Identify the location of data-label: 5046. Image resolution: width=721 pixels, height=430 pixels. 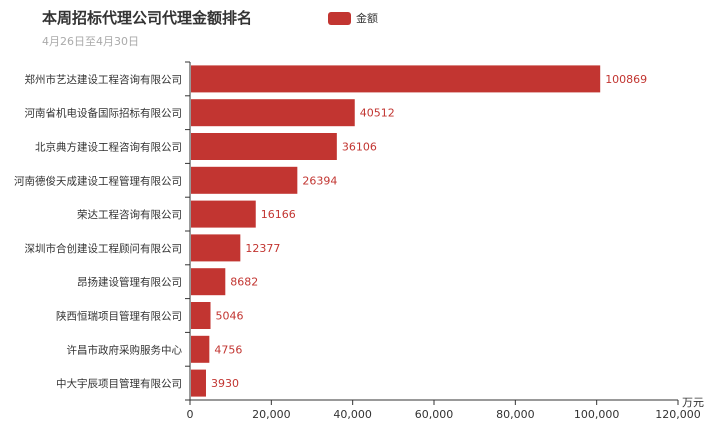
(230, 316).